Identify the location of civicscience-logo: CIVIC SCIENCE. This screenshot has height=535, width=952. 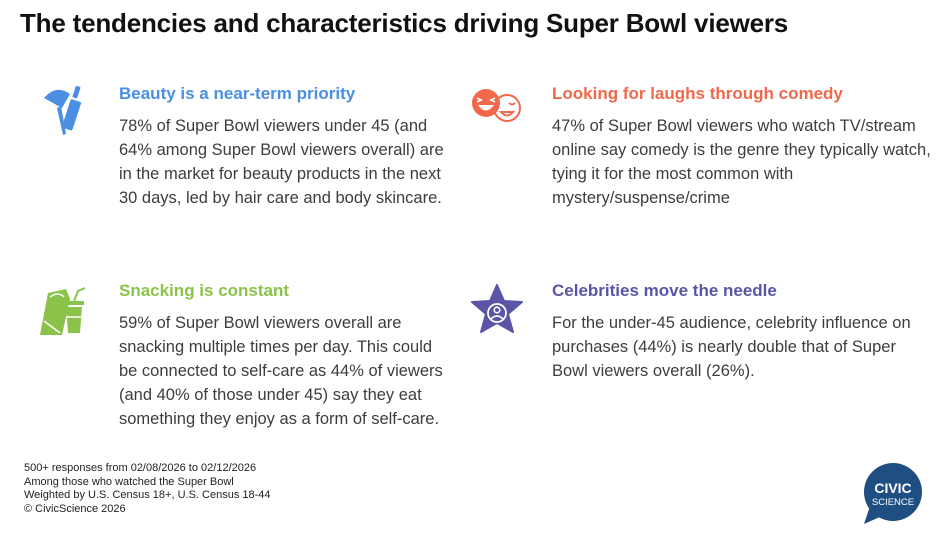
(893, 493).